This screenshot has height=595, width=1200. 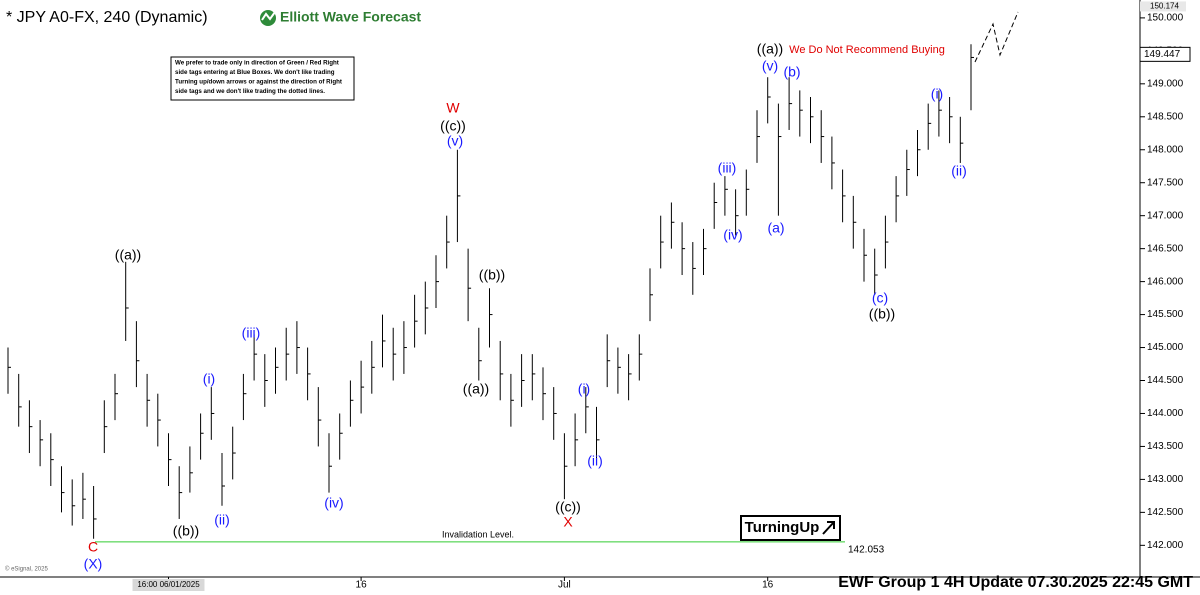 What do you see at coordinates (564, 585) in the screenshot?
I see `x-tick-label: Jul` at bounding box center [564, 585].